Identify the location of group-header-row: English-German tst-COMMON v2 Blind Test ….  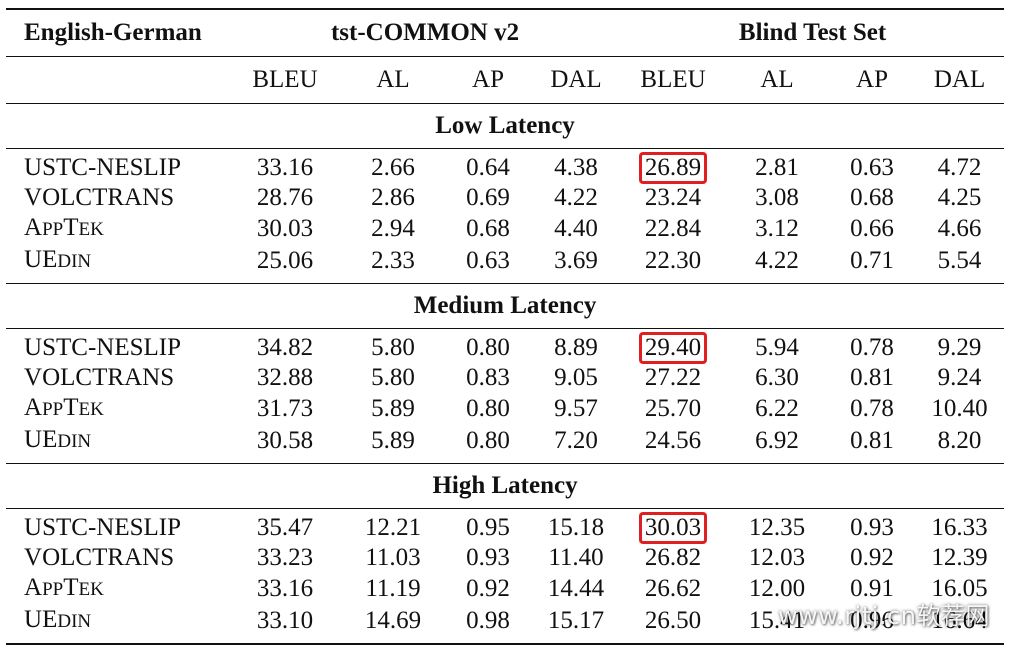
(505, 32).